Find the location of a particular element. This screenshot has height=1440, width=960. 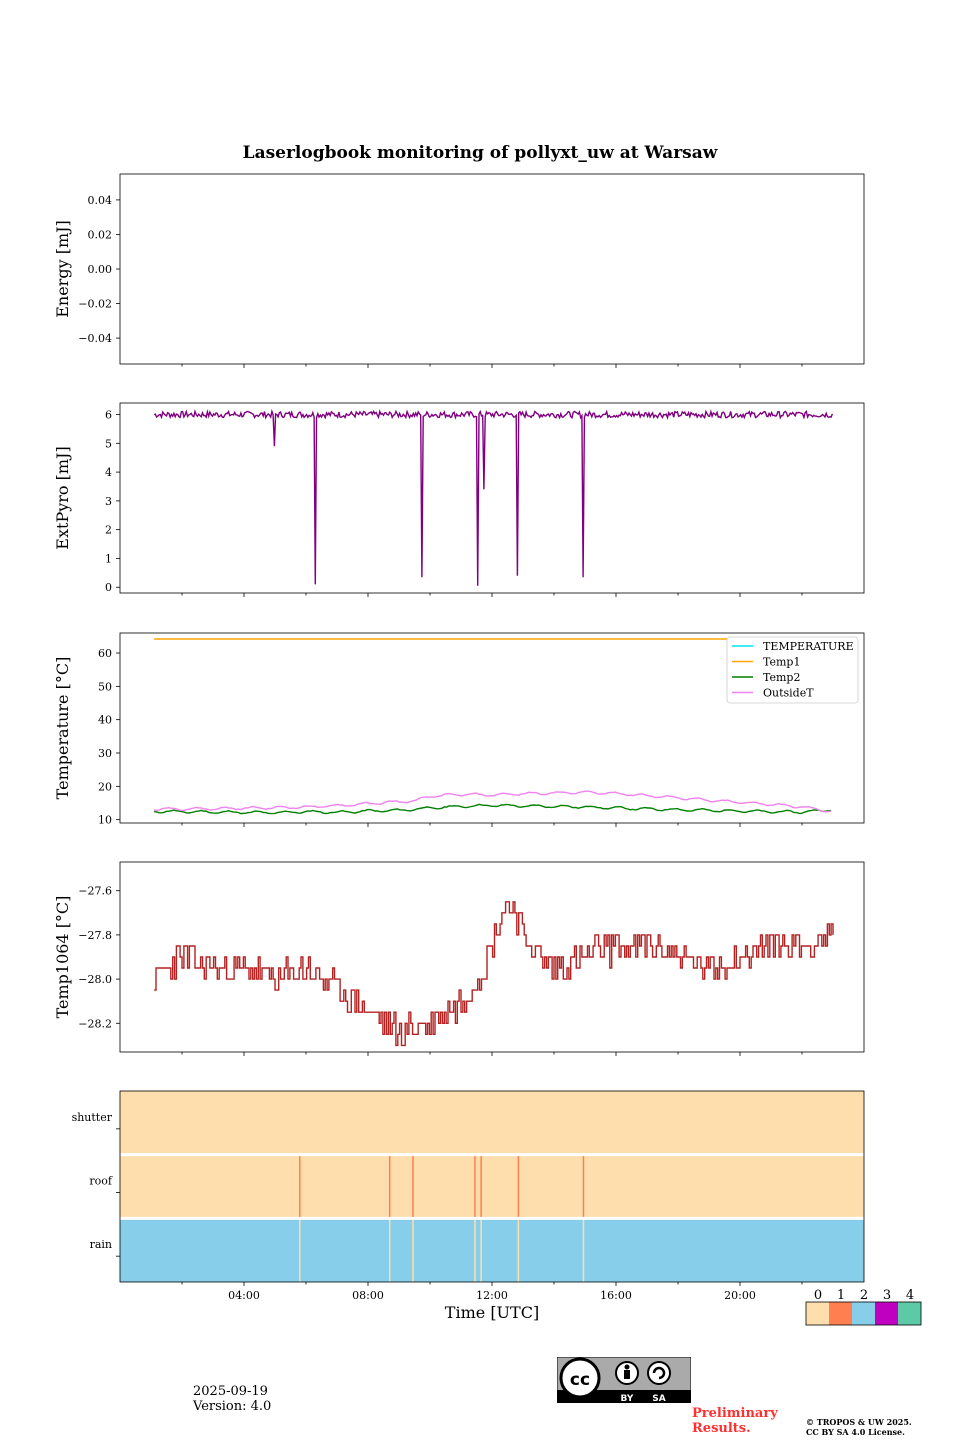

panel-energy: −0.04 −0.02 0.00 0.02 0.04 Energy [mJ] is located at coordinates (459, 270).